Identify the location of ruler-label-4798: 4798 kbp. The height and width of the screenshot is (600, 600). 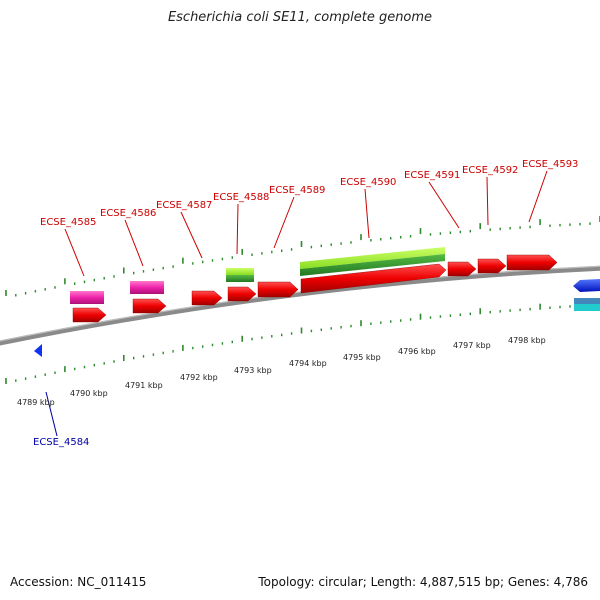
(527, 340).